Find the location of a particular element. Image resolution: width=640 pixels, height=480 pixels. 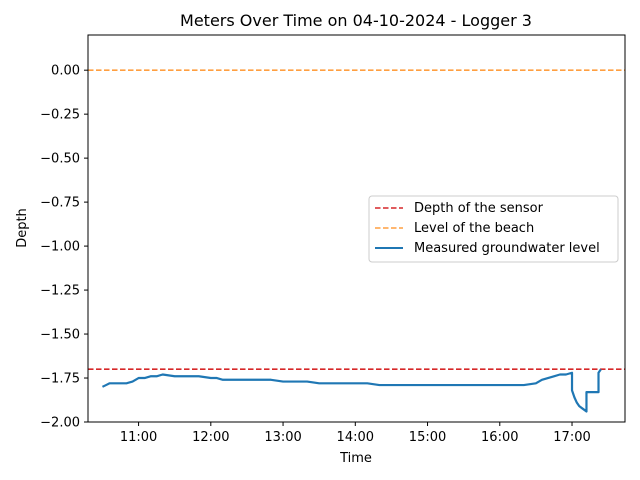

x-axis: 11:00 12:00 13:00 14:00 15:00 16:00 17:00 is located at coordinates (355, 433).